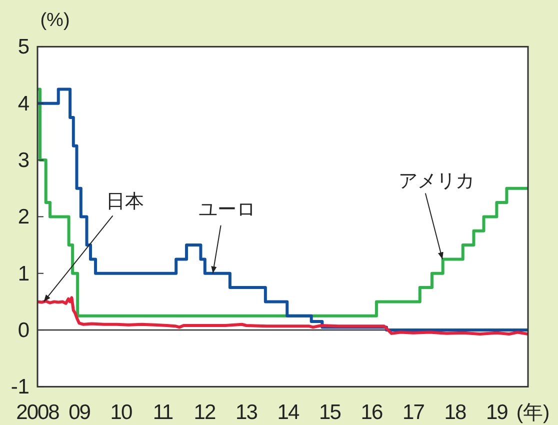  What do you see at coordinates (24, 104) in the screenshot?
I see `y-tick-label: 4` at bounding box center [24, 104].